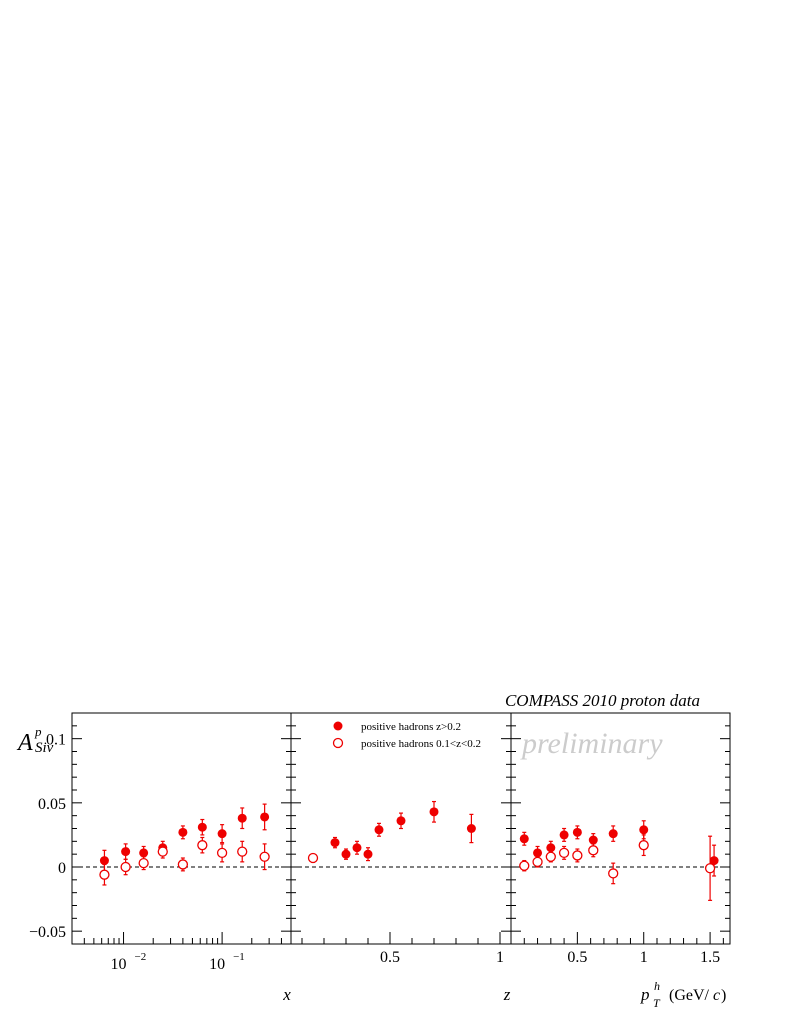  Describe the element at coordinates (24, 743) in the screenshot. I see `y-axis-label-main: A` at that location.